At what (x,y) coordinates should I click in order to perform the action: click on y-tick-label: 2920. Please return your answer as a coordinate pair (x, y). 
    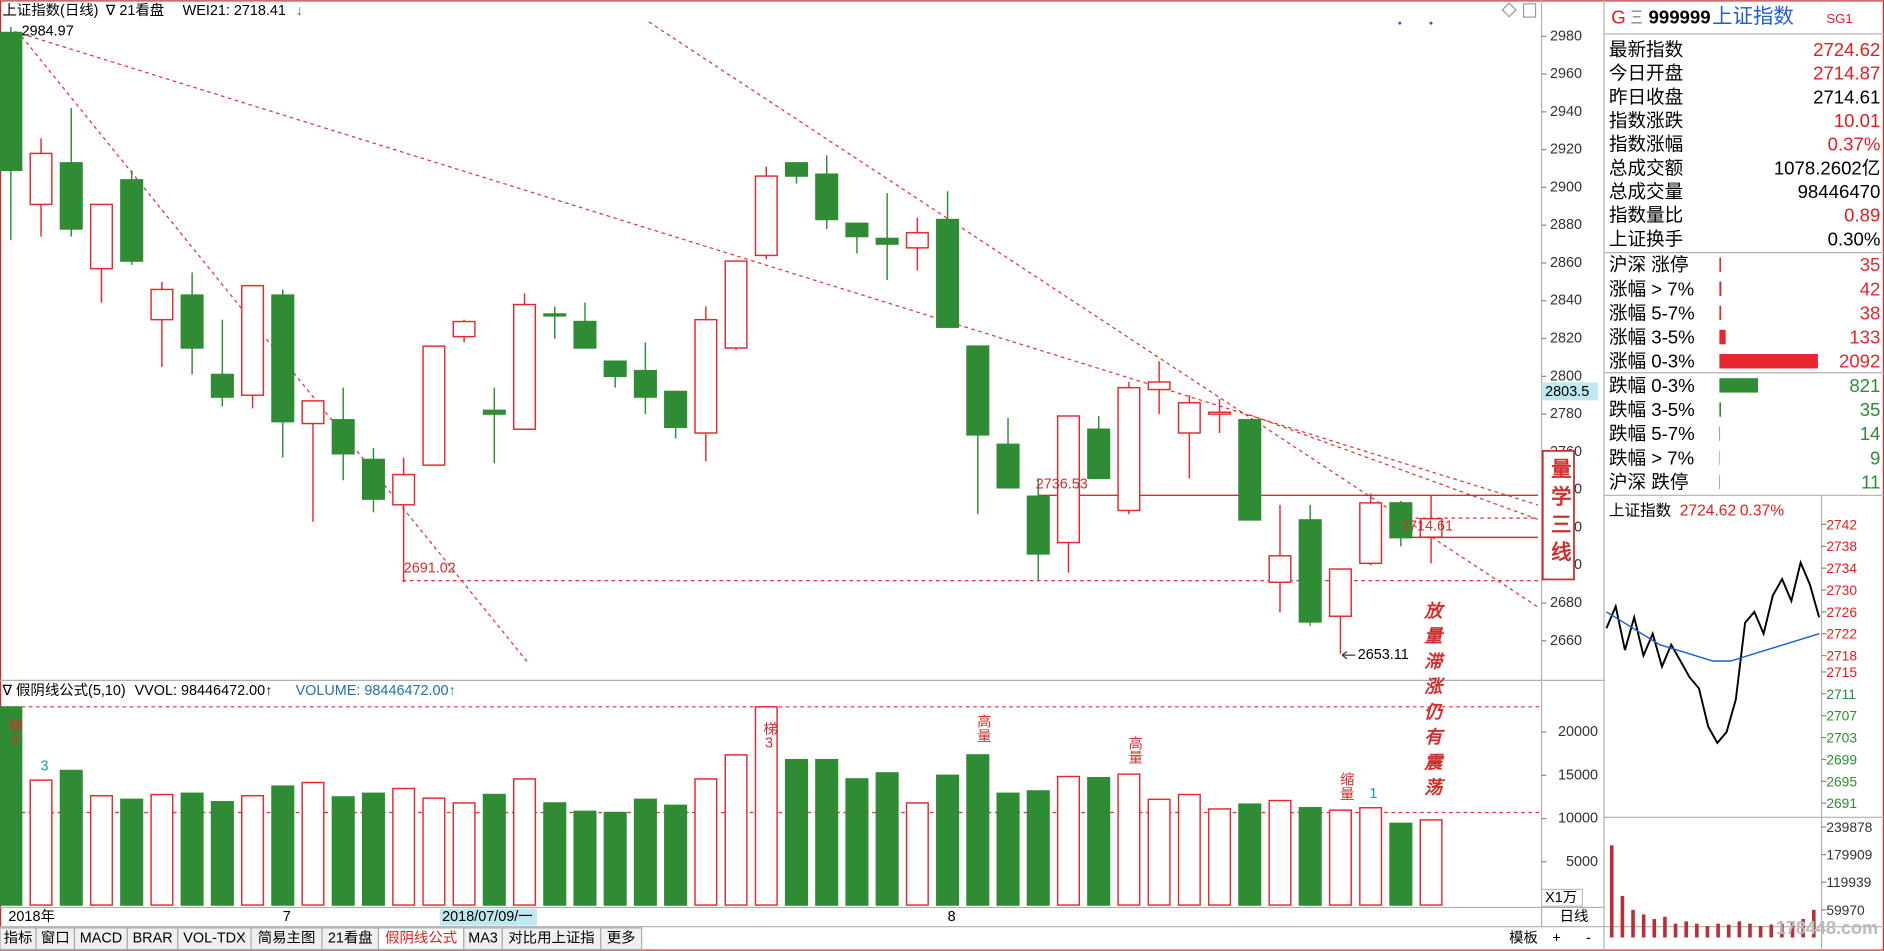
    Looking at the image, I should click on (1566, 150).